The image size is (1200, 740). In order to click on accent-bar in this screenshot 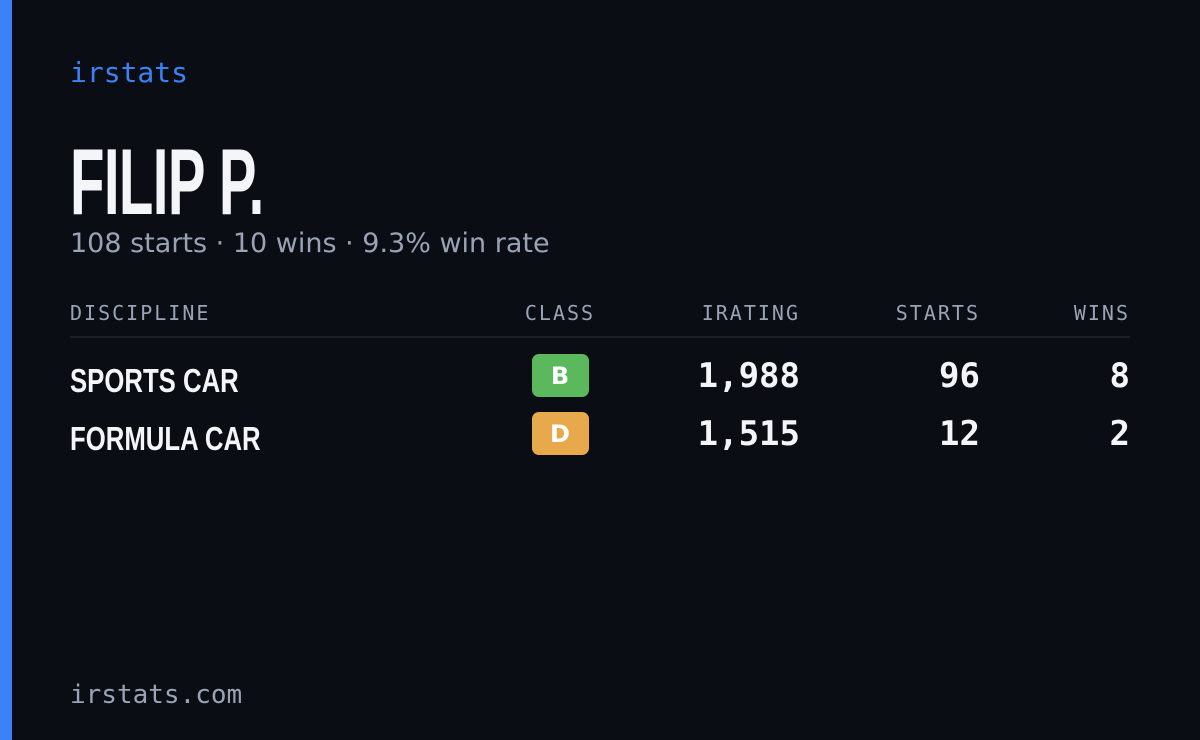, I will do `click(6, 370)`.